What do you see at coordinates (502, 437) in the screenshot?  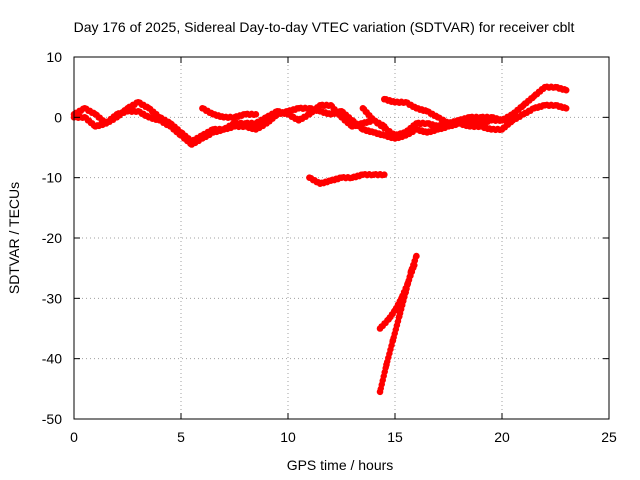 I see `x-tick-label: 20` at bounding box center [502, 437].